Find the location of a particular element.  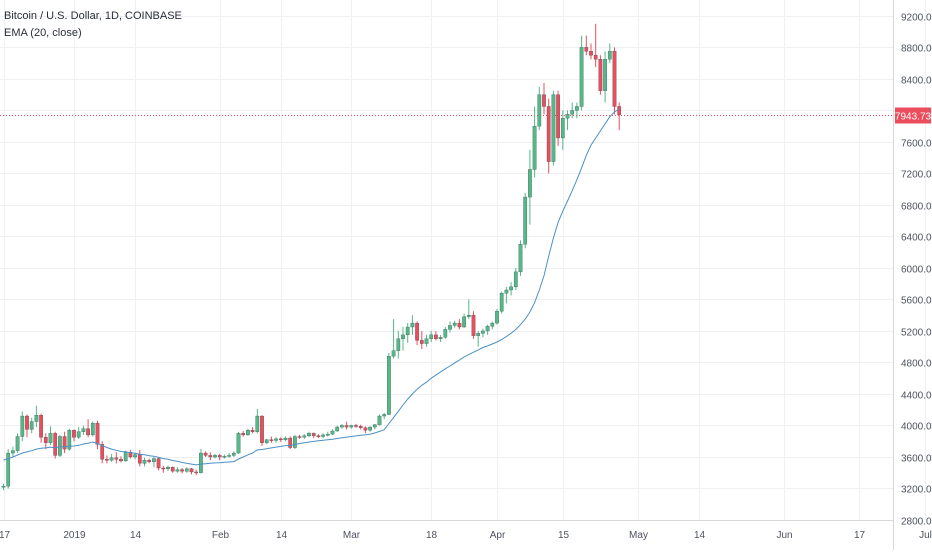

symbol-title: Bitcoin / U.S. Dollar, 1D, COINBASE is located at coordinates (93, 16).